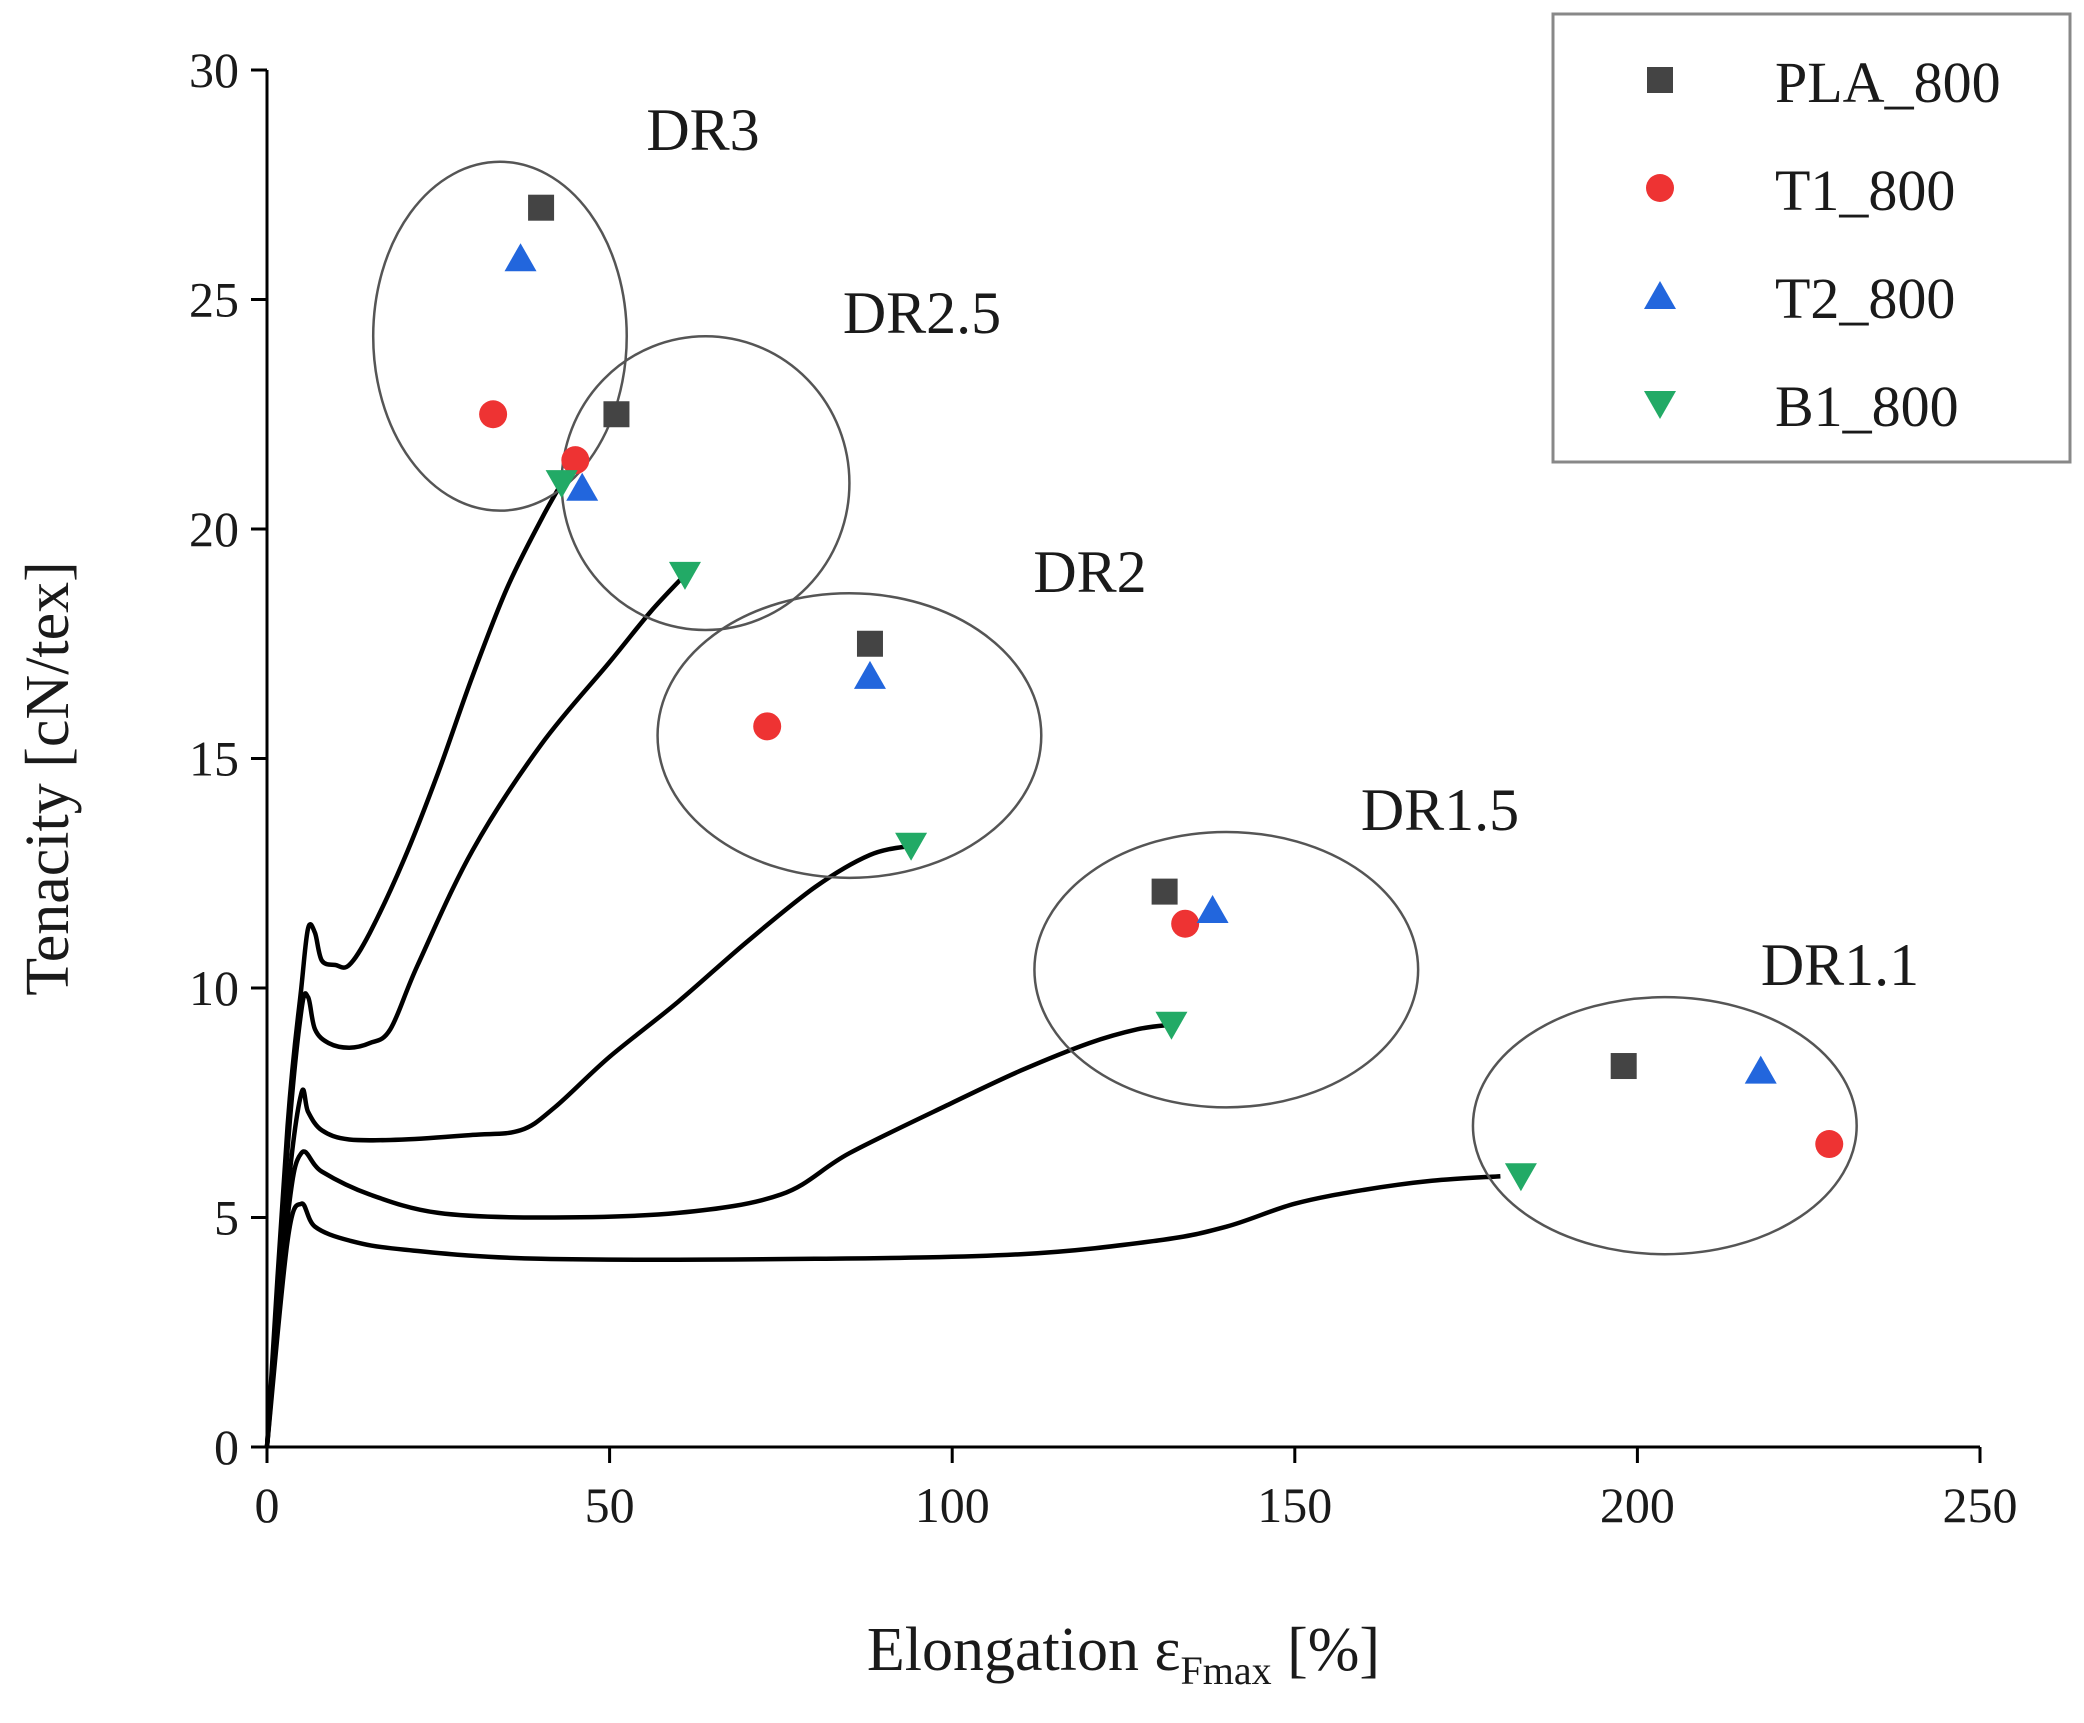 The width and height of the screenshot is (2084, 1723). I want to click on curve-dr2, so click(588, 1145).